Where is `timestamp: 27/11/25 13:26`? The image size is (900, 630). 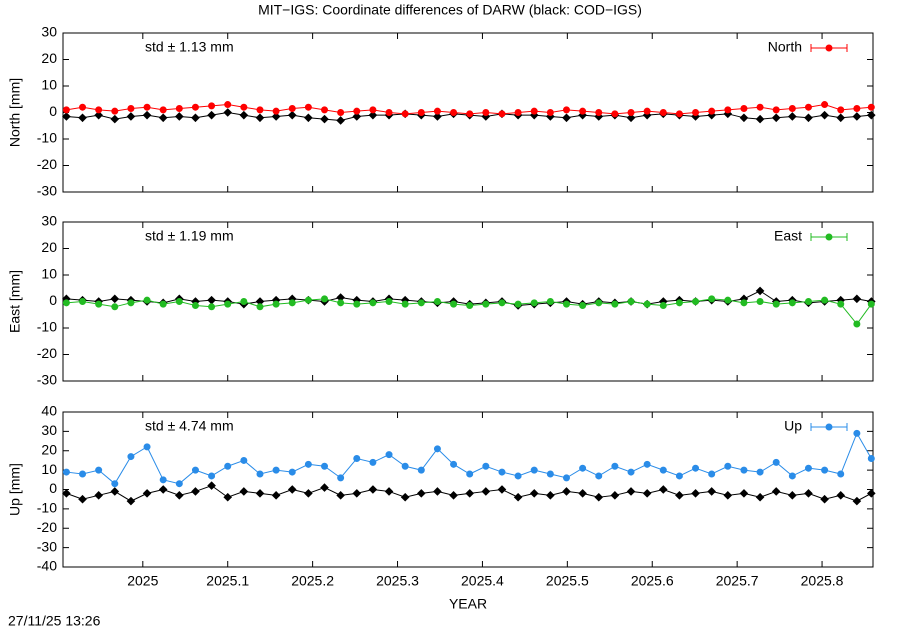 timestamp: 27/11/25 13:26 is located at coordinates (54, 621).